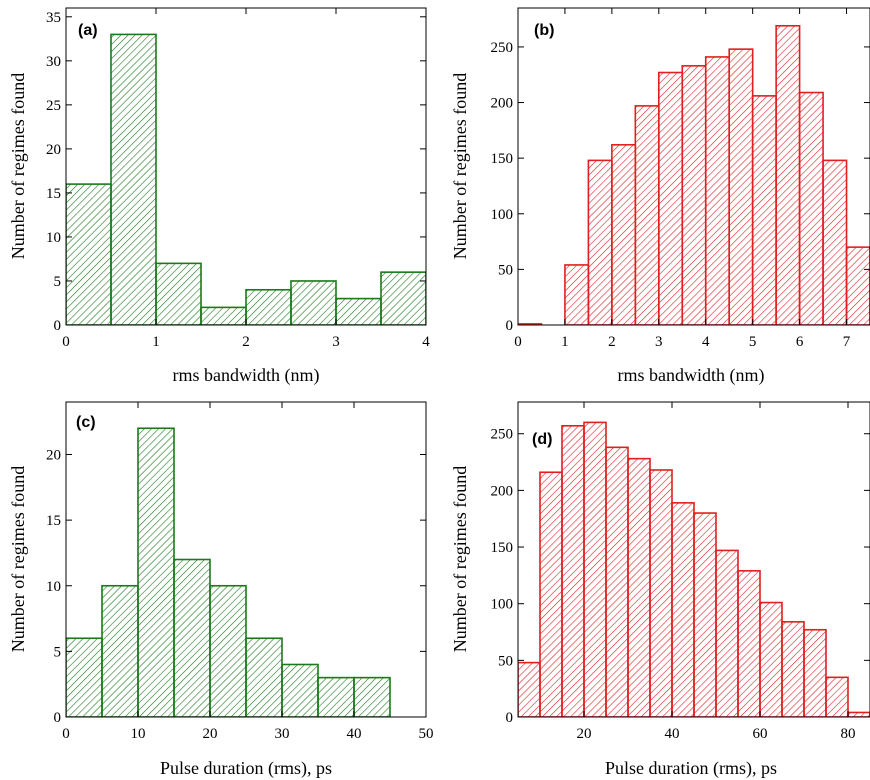 The image size is (870, 780). Describe the element at coordinates (691, 375) in the screenshot. I see `x-axis-label-b: rms bandwidth (nm)` at that location.